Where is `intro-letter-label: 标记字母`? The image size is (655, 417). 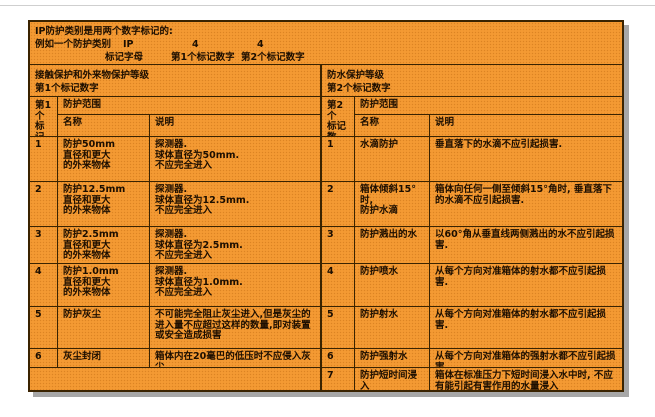 intro-letter-label: 标记字母 is located at coordinates (124, 57).